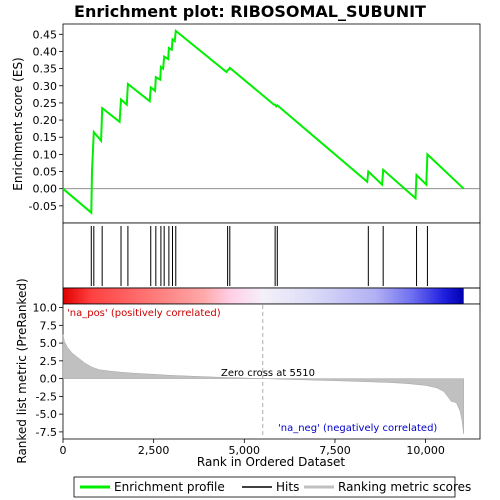 The height and width of the screenshot is (500, 500). I want to click on es-y-tick-label: 0.00, so click(45, 189).